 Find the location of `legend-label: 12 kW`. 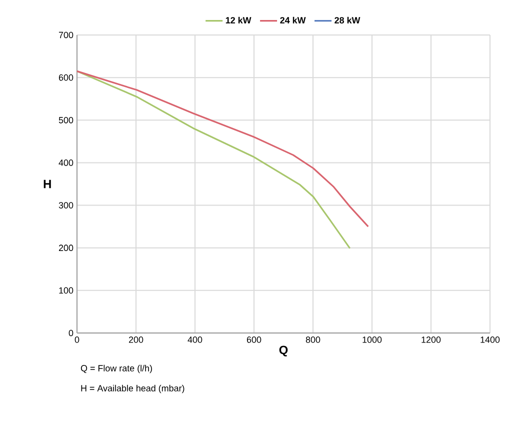

legend-label: 12 kW is located at coordinates (239, 20).